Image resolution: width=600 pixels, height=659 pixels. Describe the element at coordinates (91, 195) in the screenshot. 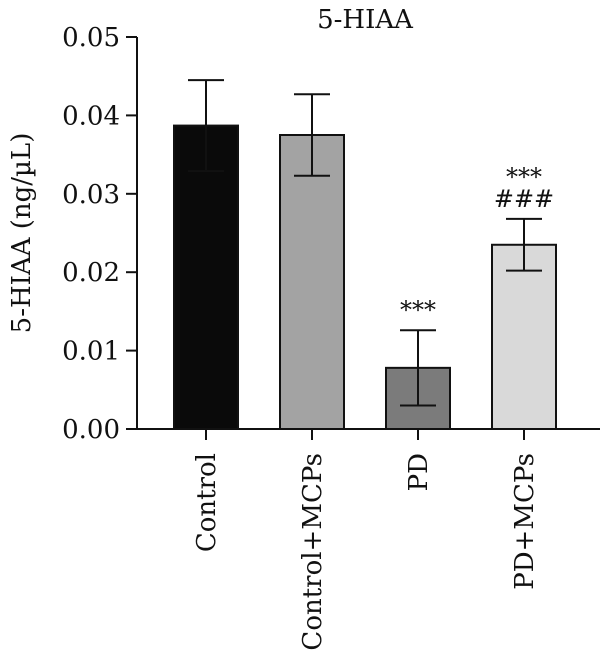

I see `y-tick-label: 0.03` at that location.